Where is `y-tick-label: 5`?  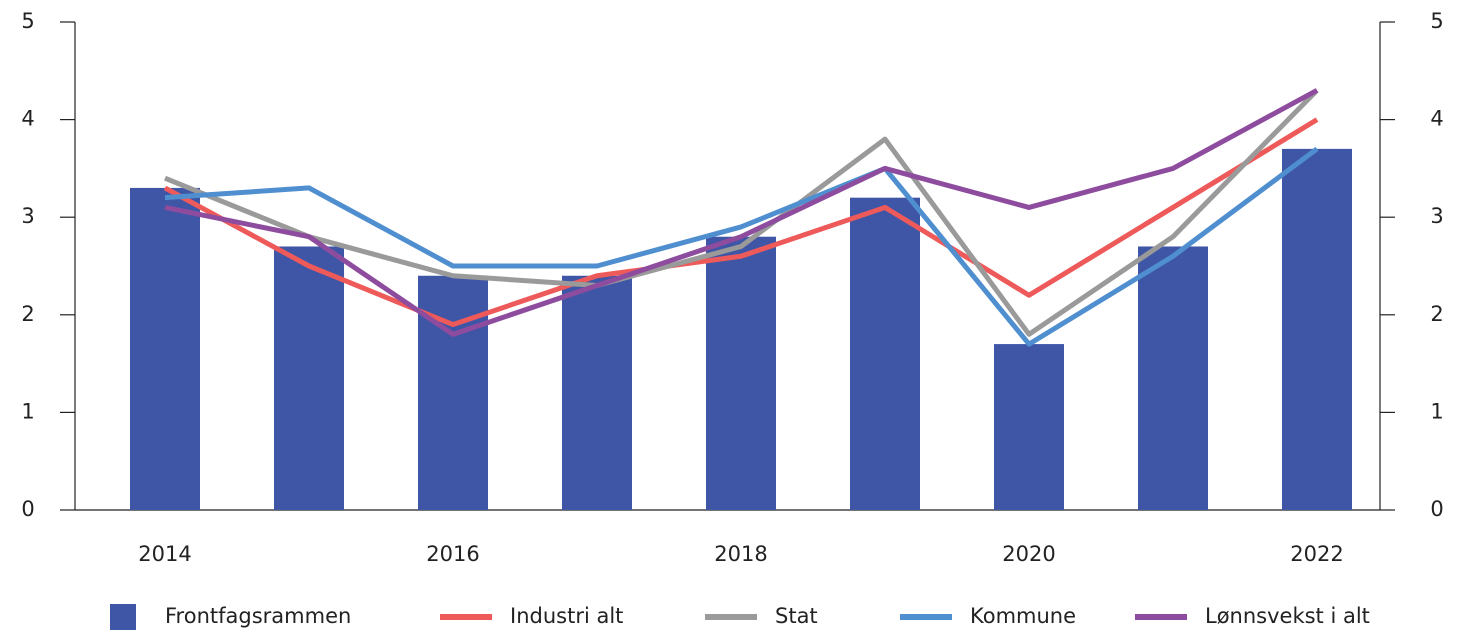
y-tick-label: 5 is located at coordinates (27, 21).